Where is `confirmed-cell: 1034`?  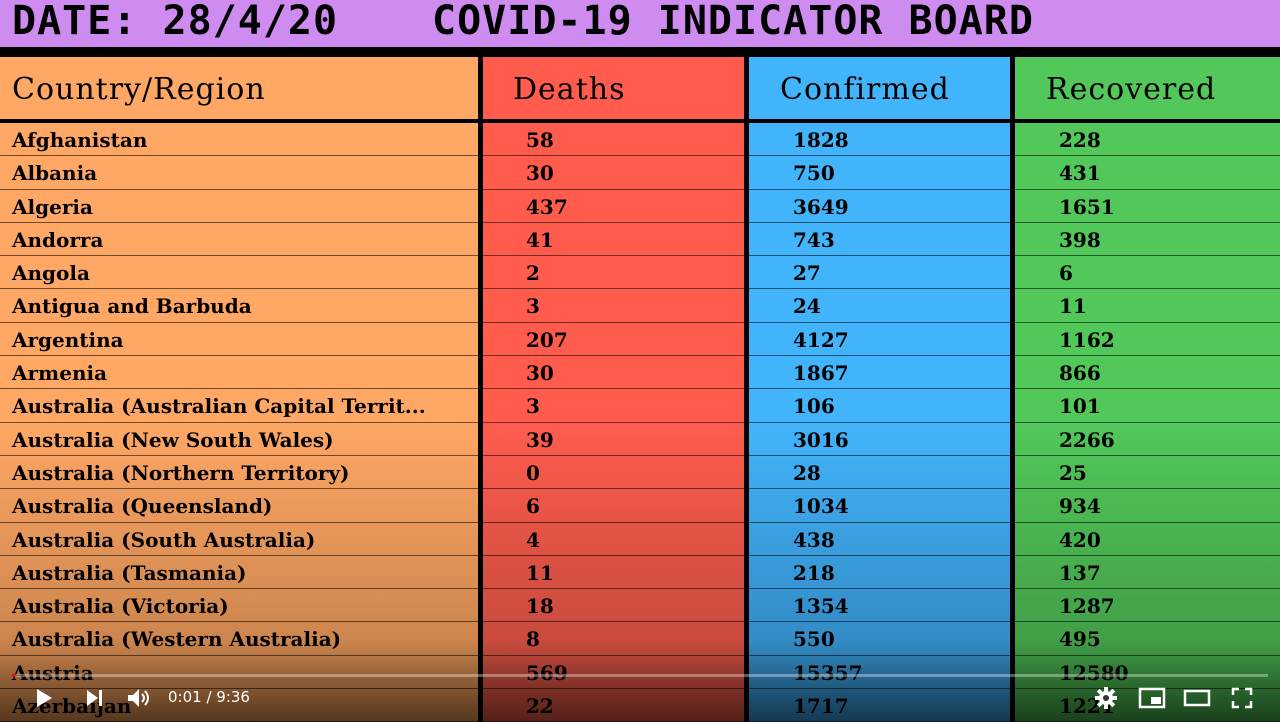
confirmed-cell: 1034 is located at coordinates (879, 506).